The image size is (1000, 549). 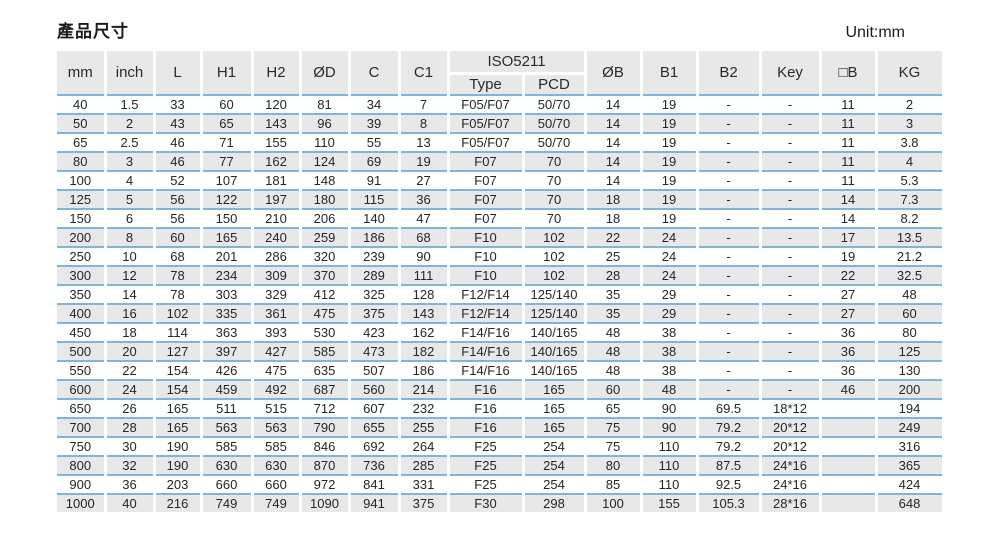 I want to click on table-cell: 335, so click(x=227, y=314).